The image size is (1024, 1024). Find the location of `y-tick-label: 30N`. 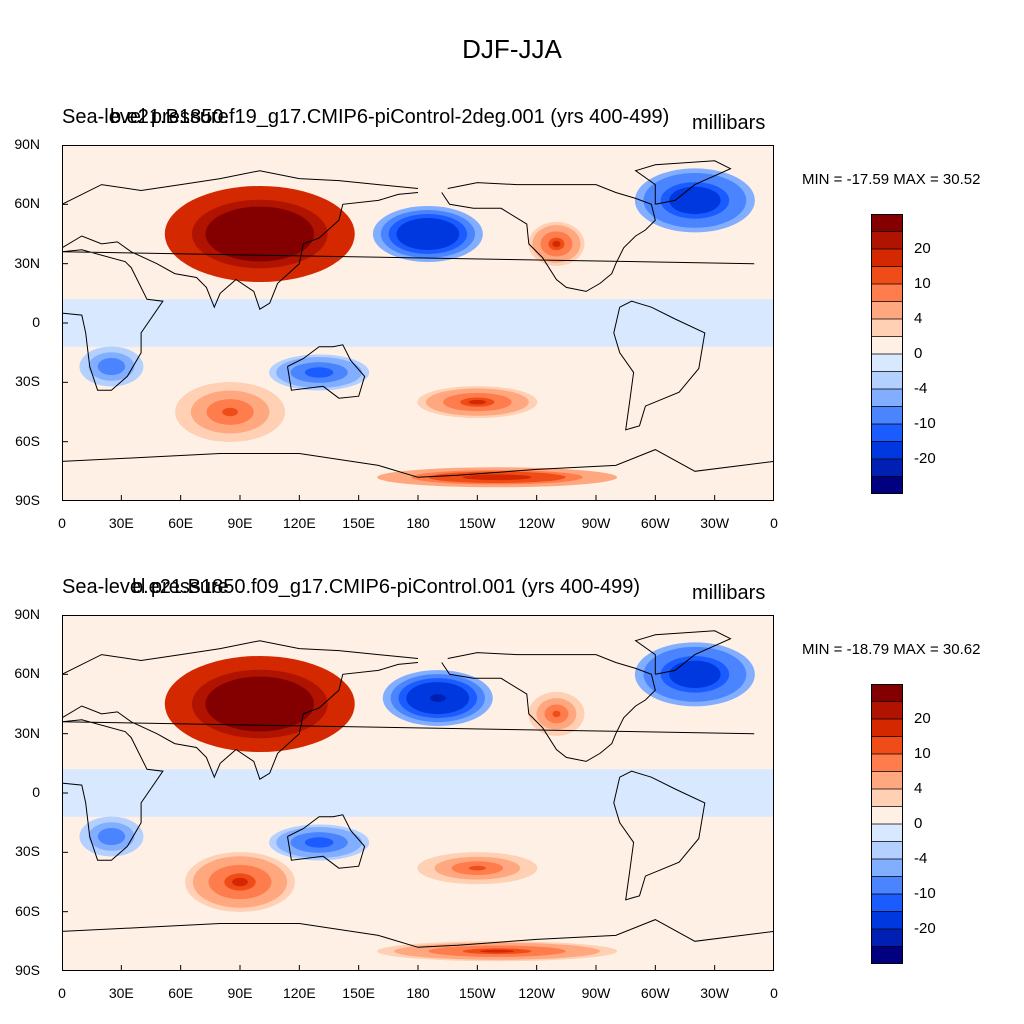

y-tick-label: 30N is located at coordinates (27, 262).